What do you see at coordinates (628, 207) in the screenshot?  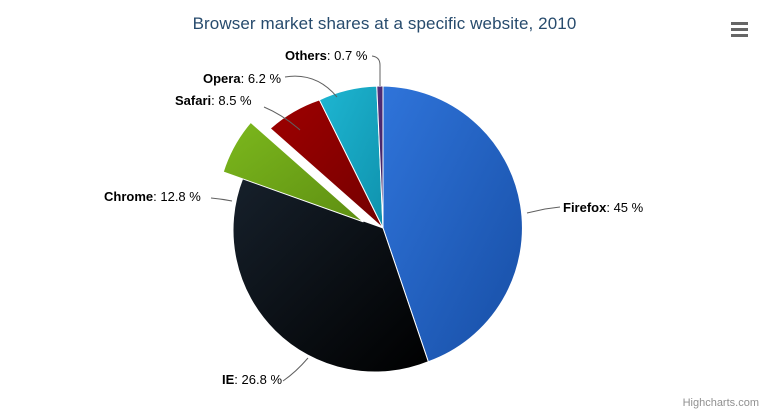 I see `data-label-firefox-value: 45 %` at bounding box center [628, 207].